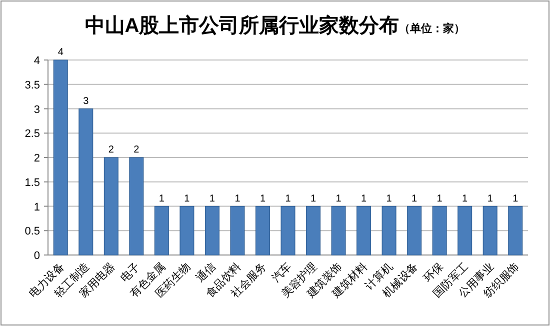 The image size is (550, 326). What do you see at coordinates (32, 134) in the screenshot?
I see `y-tick-label: 2.5` at bounding box center [32, 134].